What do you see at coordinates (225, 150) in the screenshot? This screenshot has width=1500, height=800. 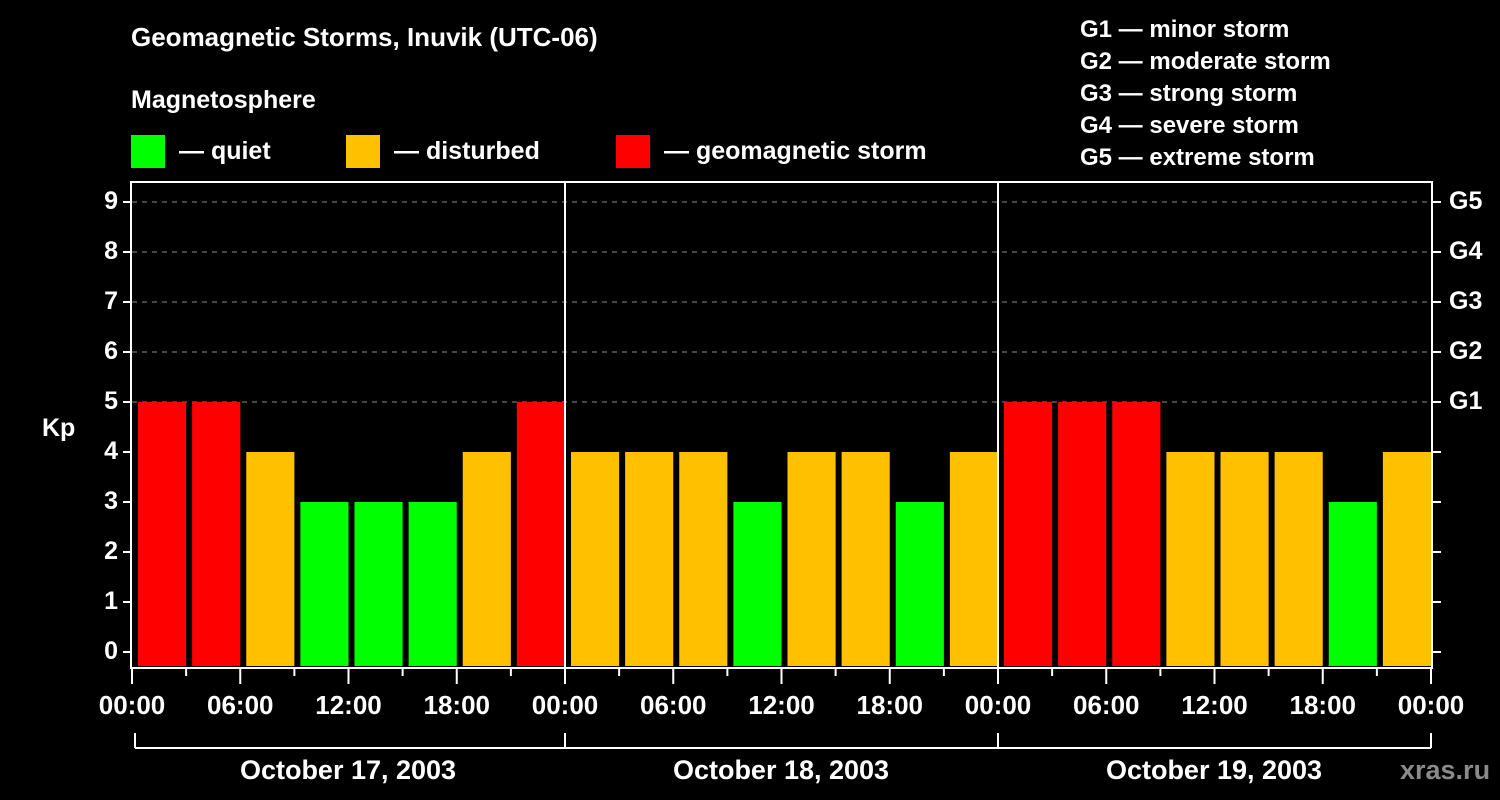 I see `legend-quiet-label: — quiet` at bounding box center [225, 150].